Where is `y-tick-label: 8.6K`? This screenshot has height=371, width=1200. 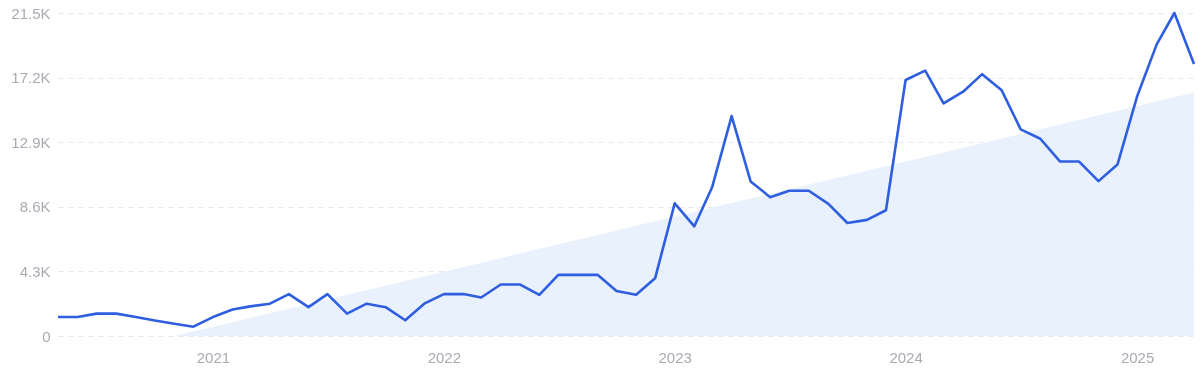 y-tick-label: 8.6K is located at coordinates (35, 207).